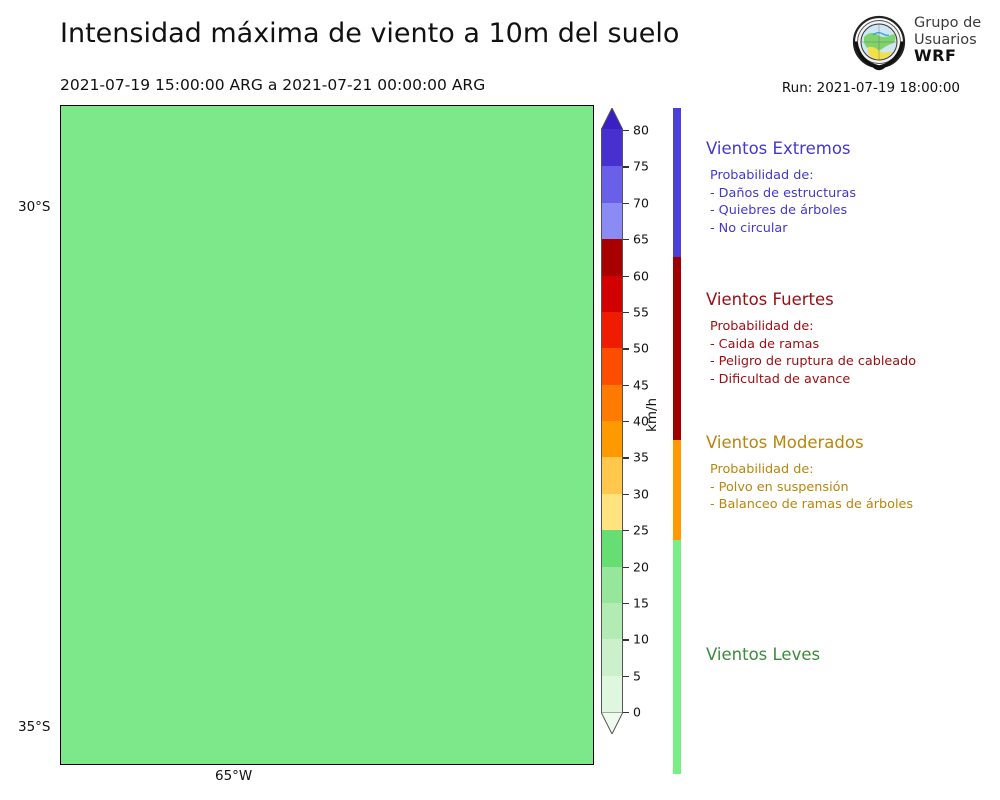 The image size is (1000, 800). Describe the element at coordinates (770, 299) in the screenshot. I see `legend-category-title: Vientos Fuertes` at that location.